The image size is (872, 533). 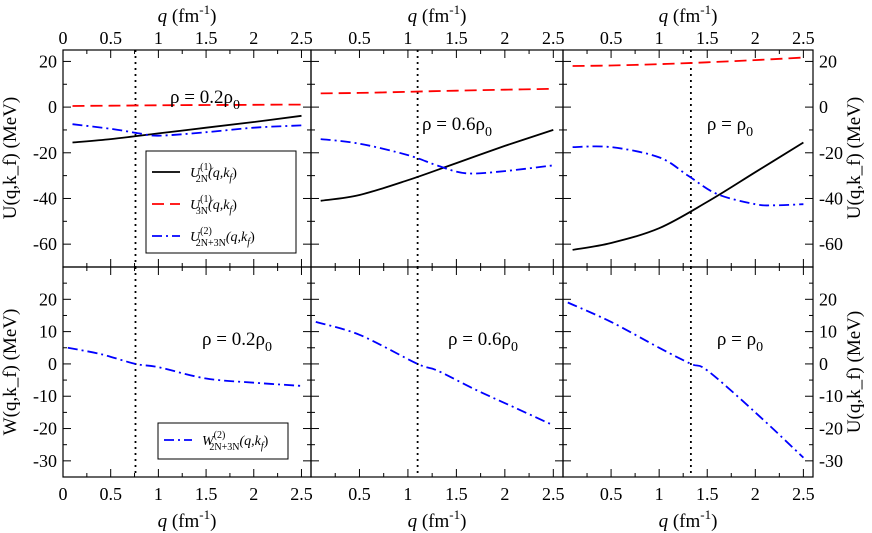 I want to click on x-tick-label-bottom: 0, so click(x=63, y=494).